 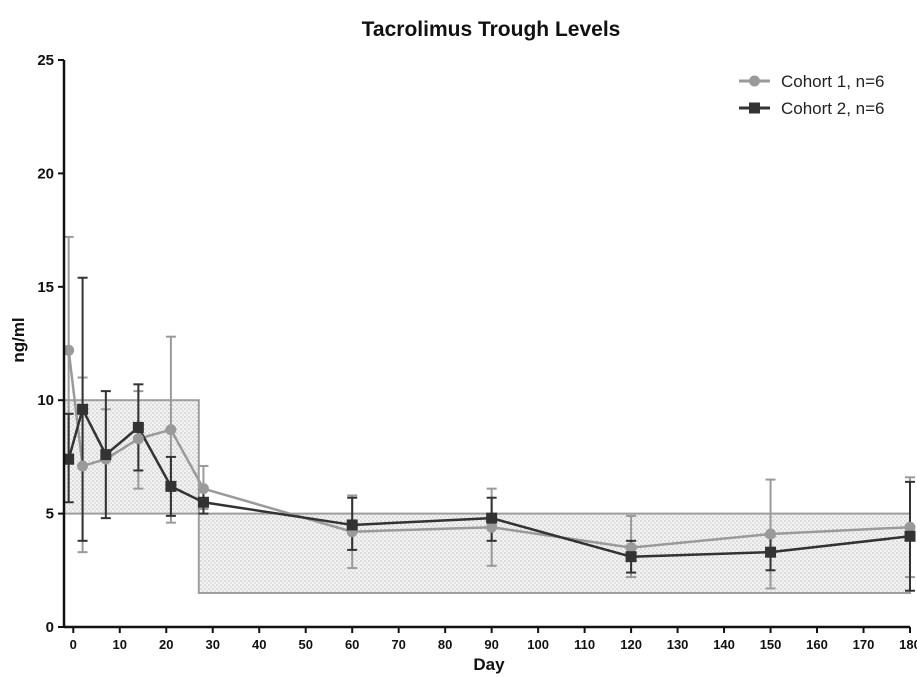 What do you see at coordinates (45, 344) in the screenshot?
I see `y-tick-labels: 0 5 10 15 20 25` at bounding box center [45, 344].